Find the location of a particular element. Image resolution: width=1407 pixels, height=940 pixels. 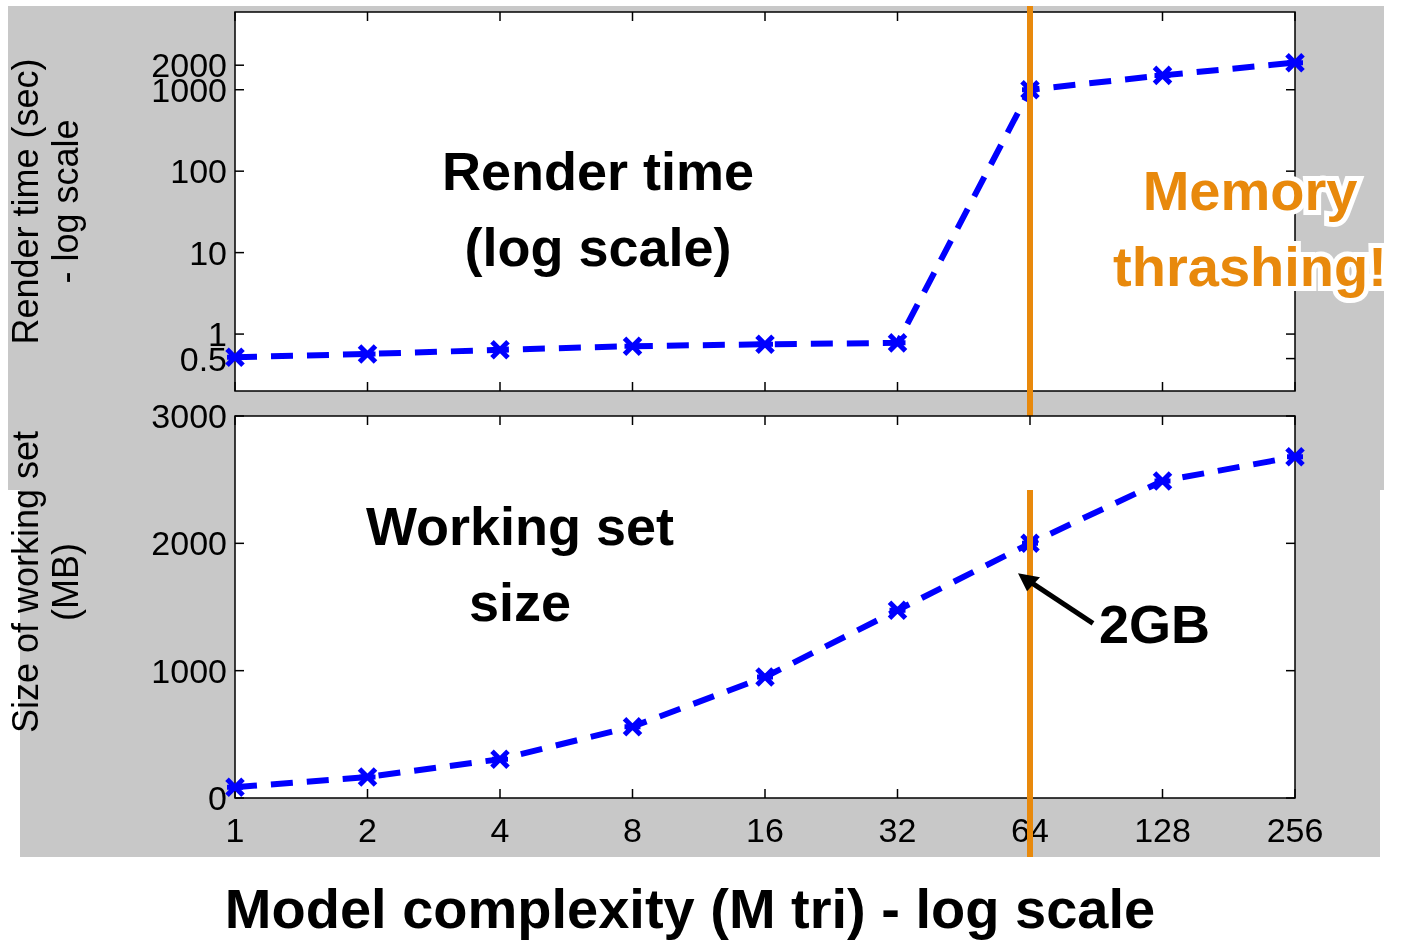

y-tick-label: 2000 is located at coordinates (189, 543).